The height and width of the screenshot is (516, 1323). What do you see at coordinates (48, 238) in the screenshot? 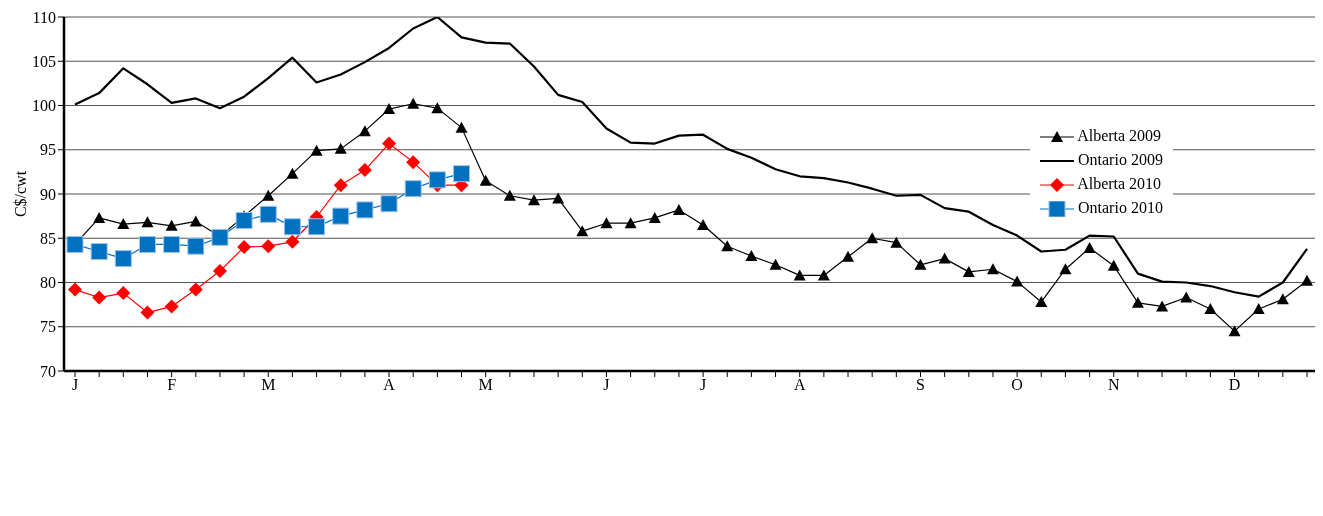
I see `y-tick-label: 85` at bounding box center [48, 238].